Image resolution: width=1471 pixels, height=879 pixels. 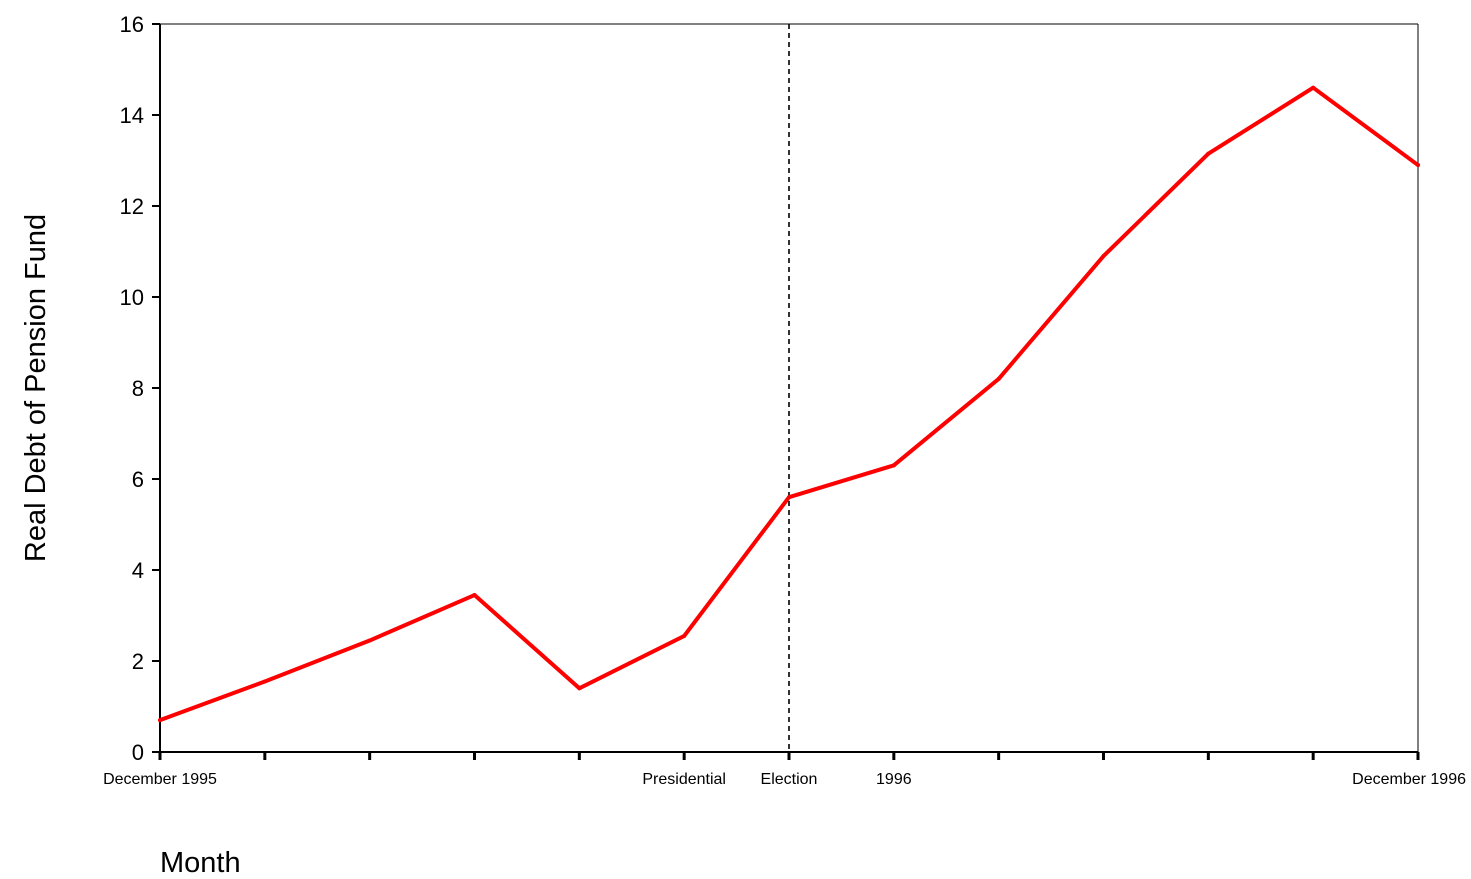 I want to click on y-tick-label: 12, so click(x=132, y=206).